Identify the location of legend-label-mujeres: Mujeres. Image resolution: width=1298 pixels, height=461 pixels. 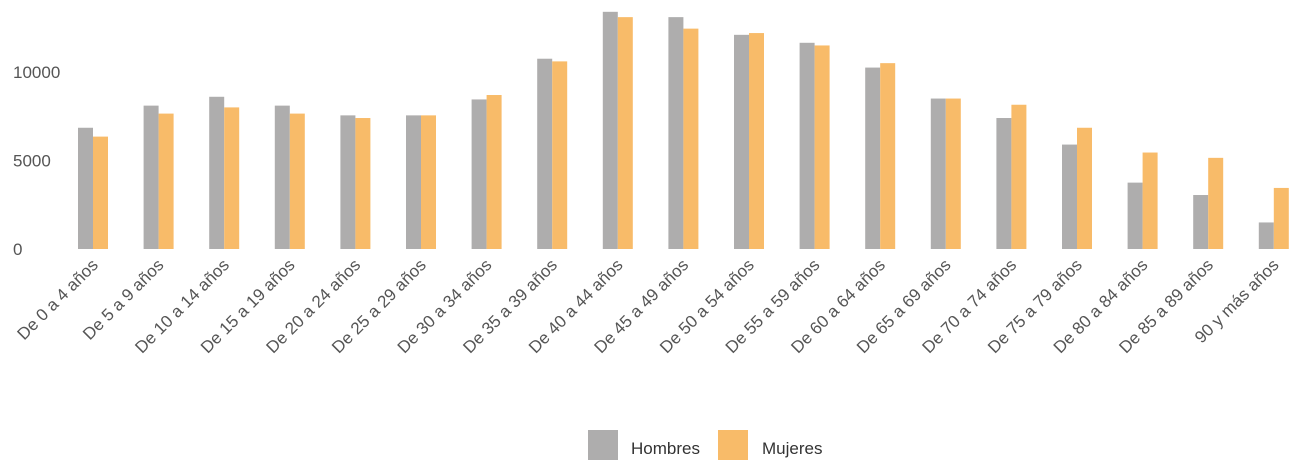
(792, 448).